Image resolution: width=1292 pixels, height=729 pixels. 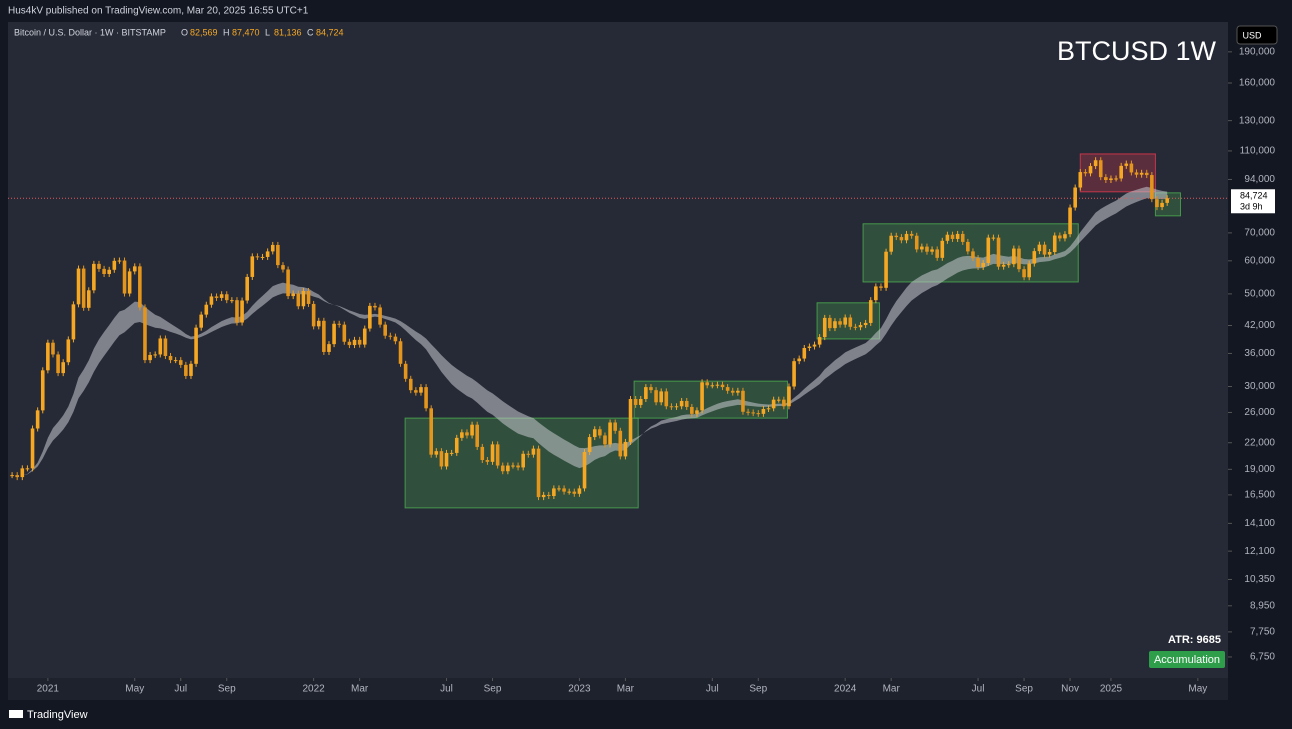 What do you see at coordinates (1259, 495) in the screenshot?
I see `y-tick-label: 16,500` at bounding box center [1259, 495].